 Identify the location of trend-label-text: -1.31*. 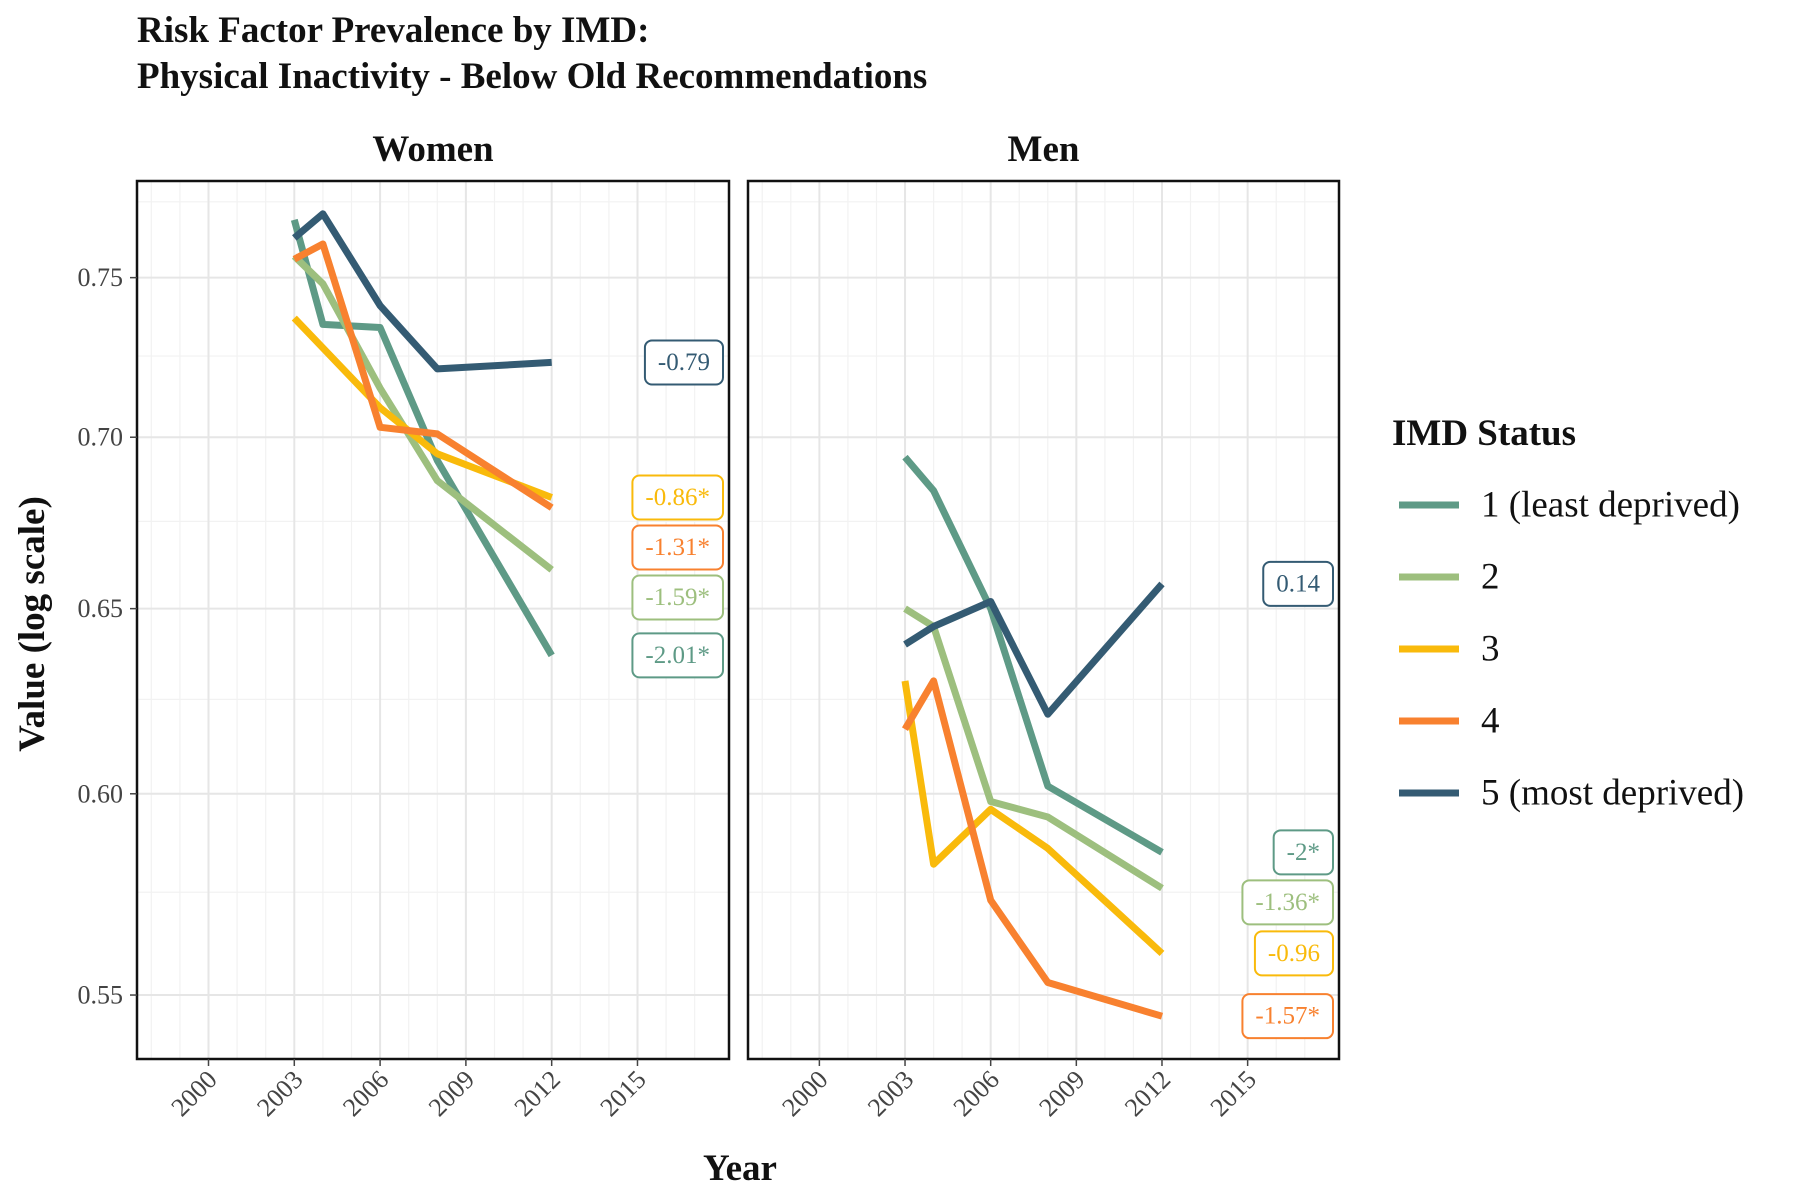
(677, 547).